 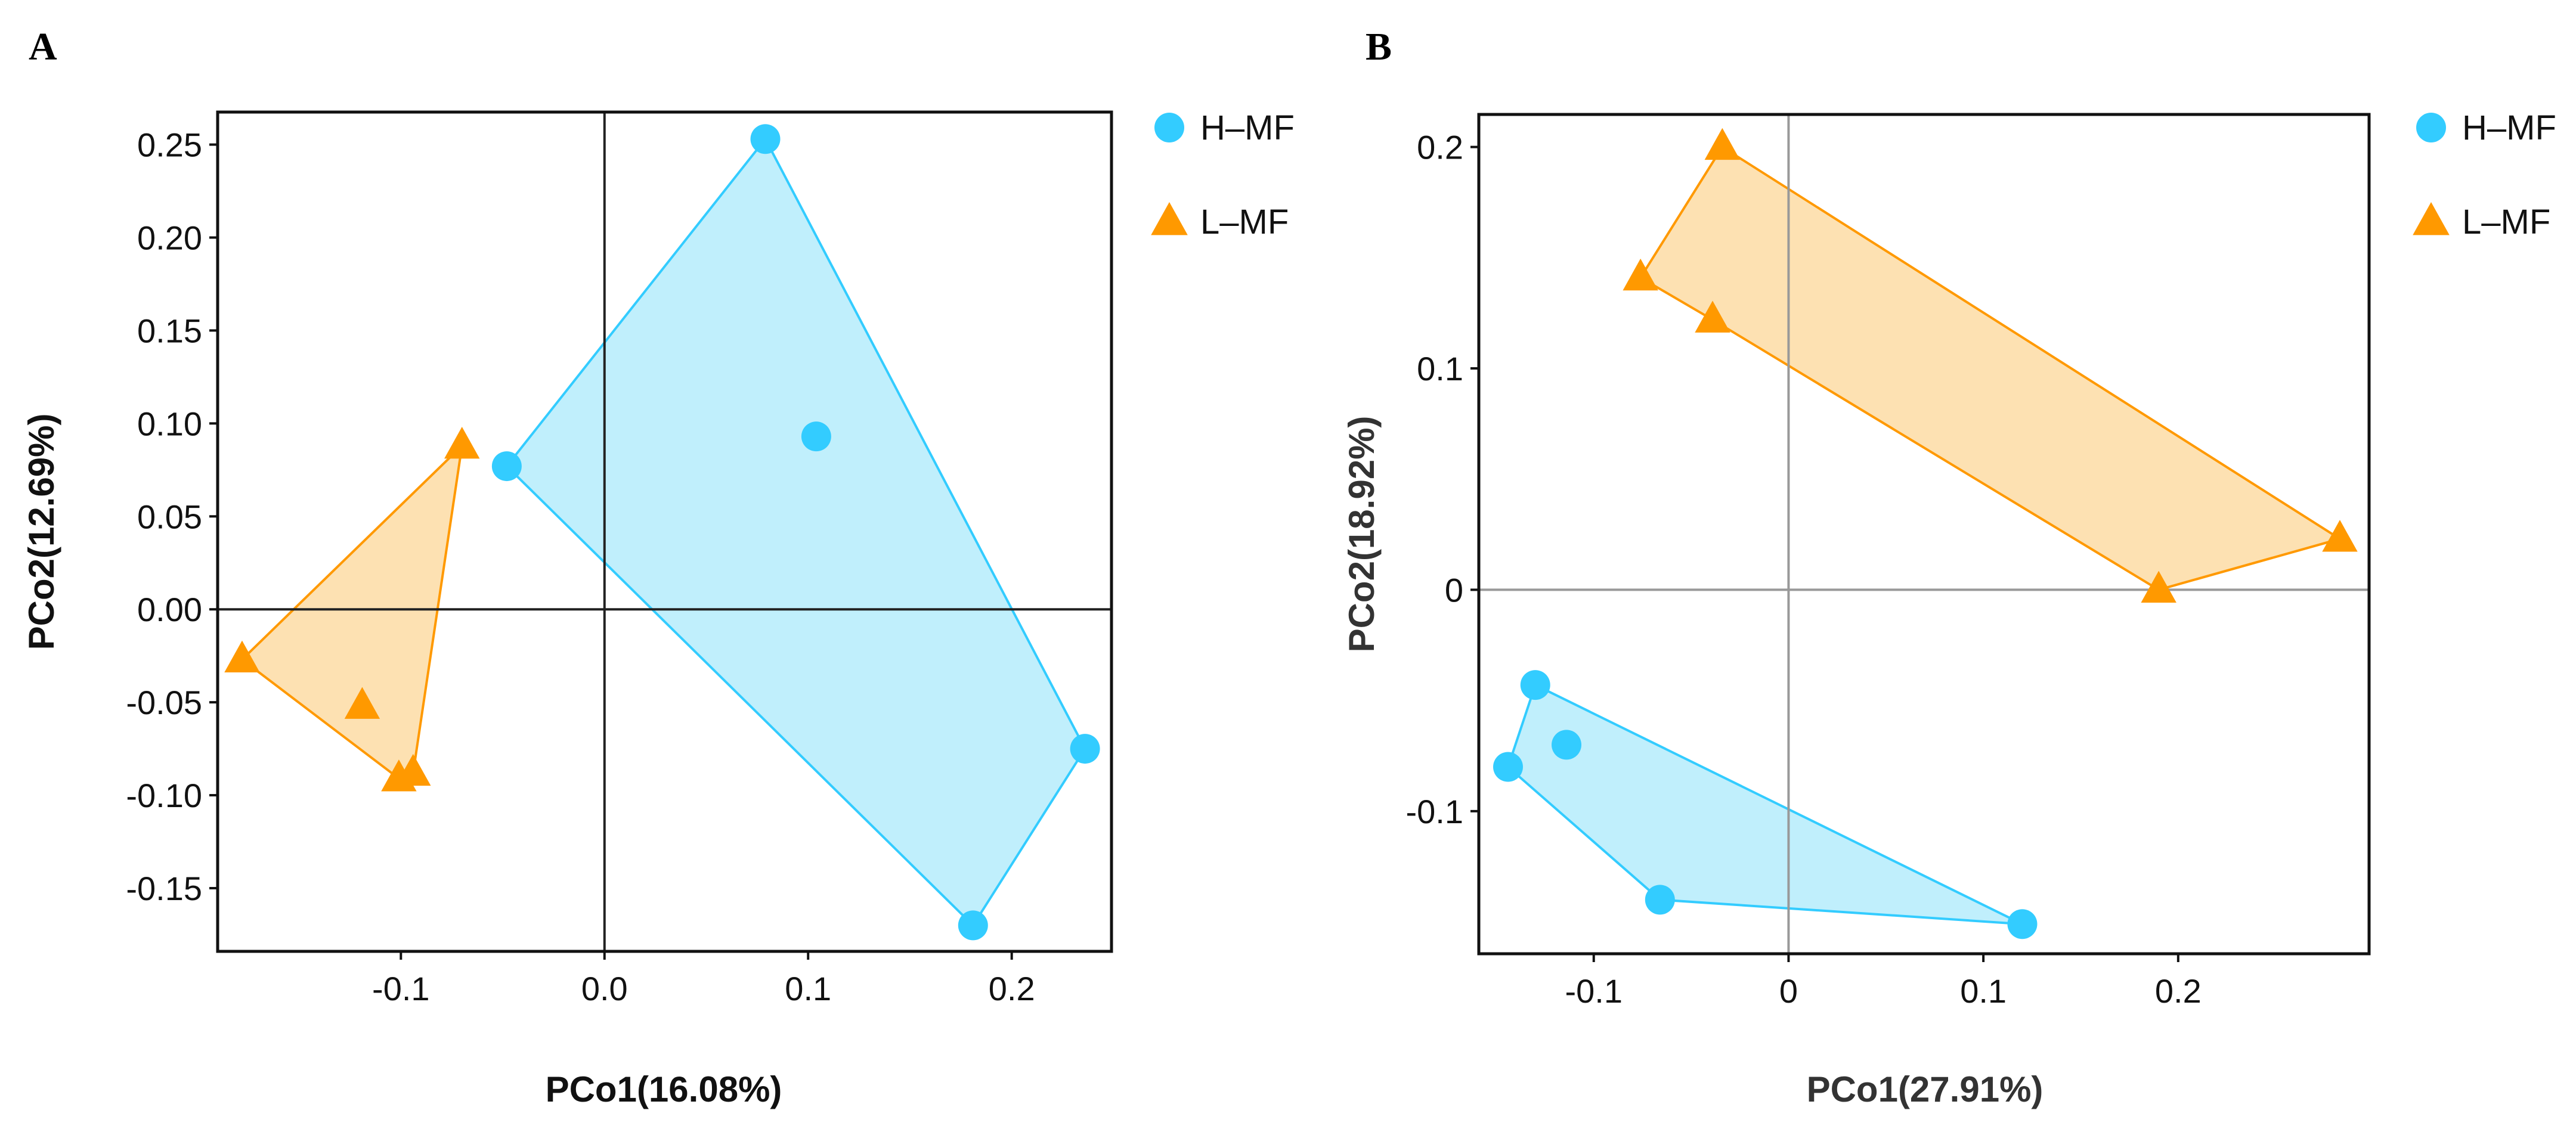 I want to click on y-tick-label: 0.10, so click(x=170, y=423).